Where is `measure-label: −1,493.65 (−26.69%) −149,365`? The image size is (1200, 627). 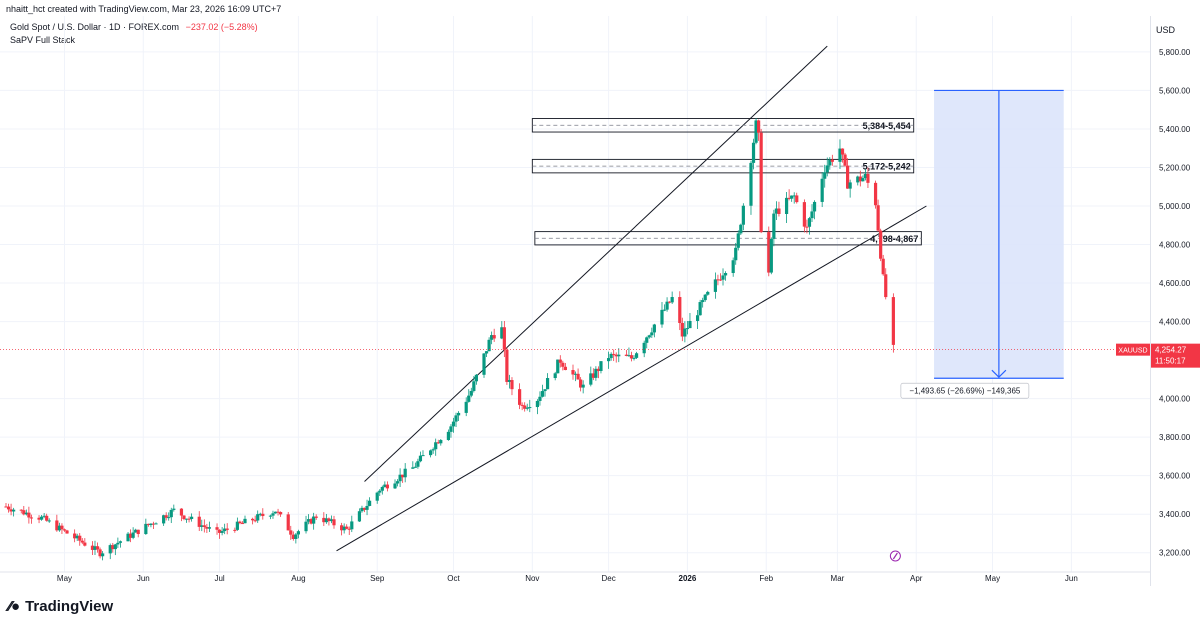 measure-label: −1,493.65 (−26.69%) −149,365 is located at coordinates (965, 391).